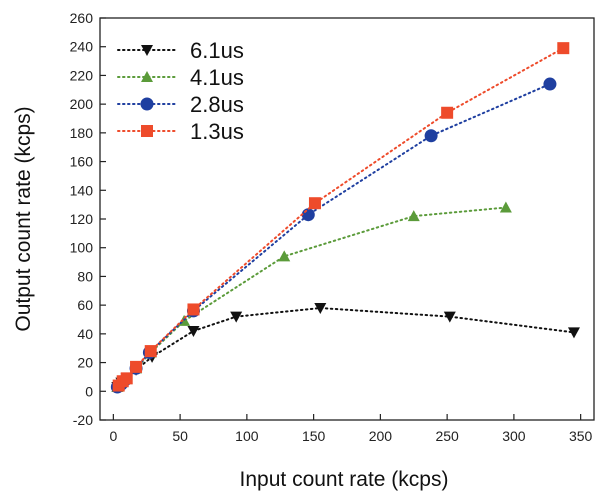 This screenshot has height=494, width=610. What do you see at coordinates (314, 436) in the screenshot?
I see `x-tick-label: 150` at bounding box center [314, 436].